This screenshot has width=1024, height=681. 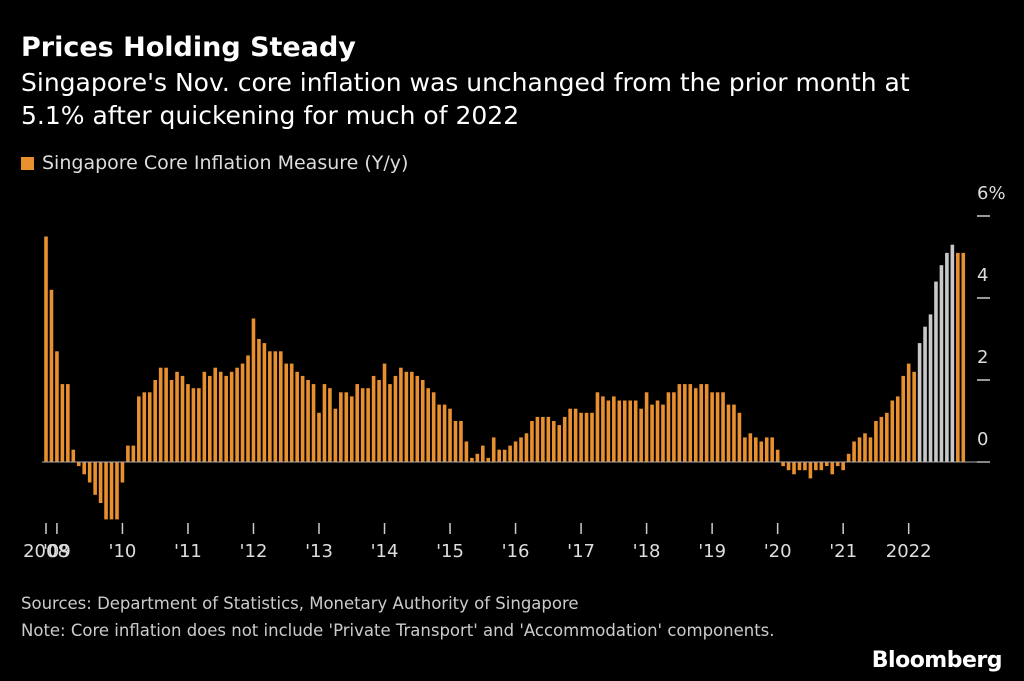 What do you see at coordinates (188, 551) in the screenshot?
I see `x-tick-label: '11` at bounding box center [188, 551].